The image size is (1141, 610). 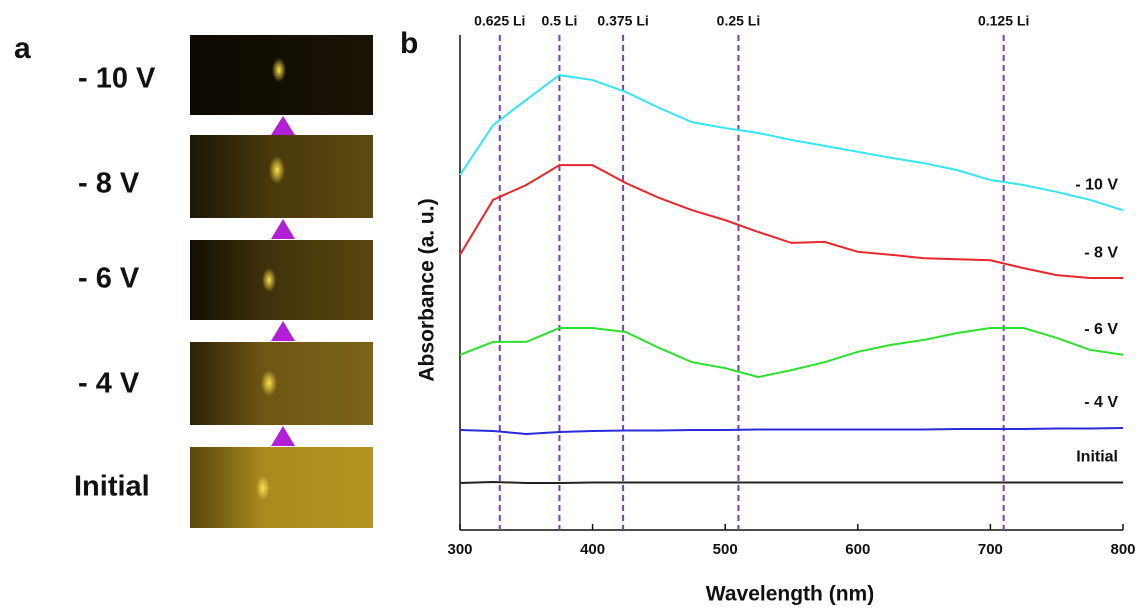 What do you see at coordinates (1101, 329) in the screenshot?
I see `series-label: - 6 V` at bounding box center [1101, 329].